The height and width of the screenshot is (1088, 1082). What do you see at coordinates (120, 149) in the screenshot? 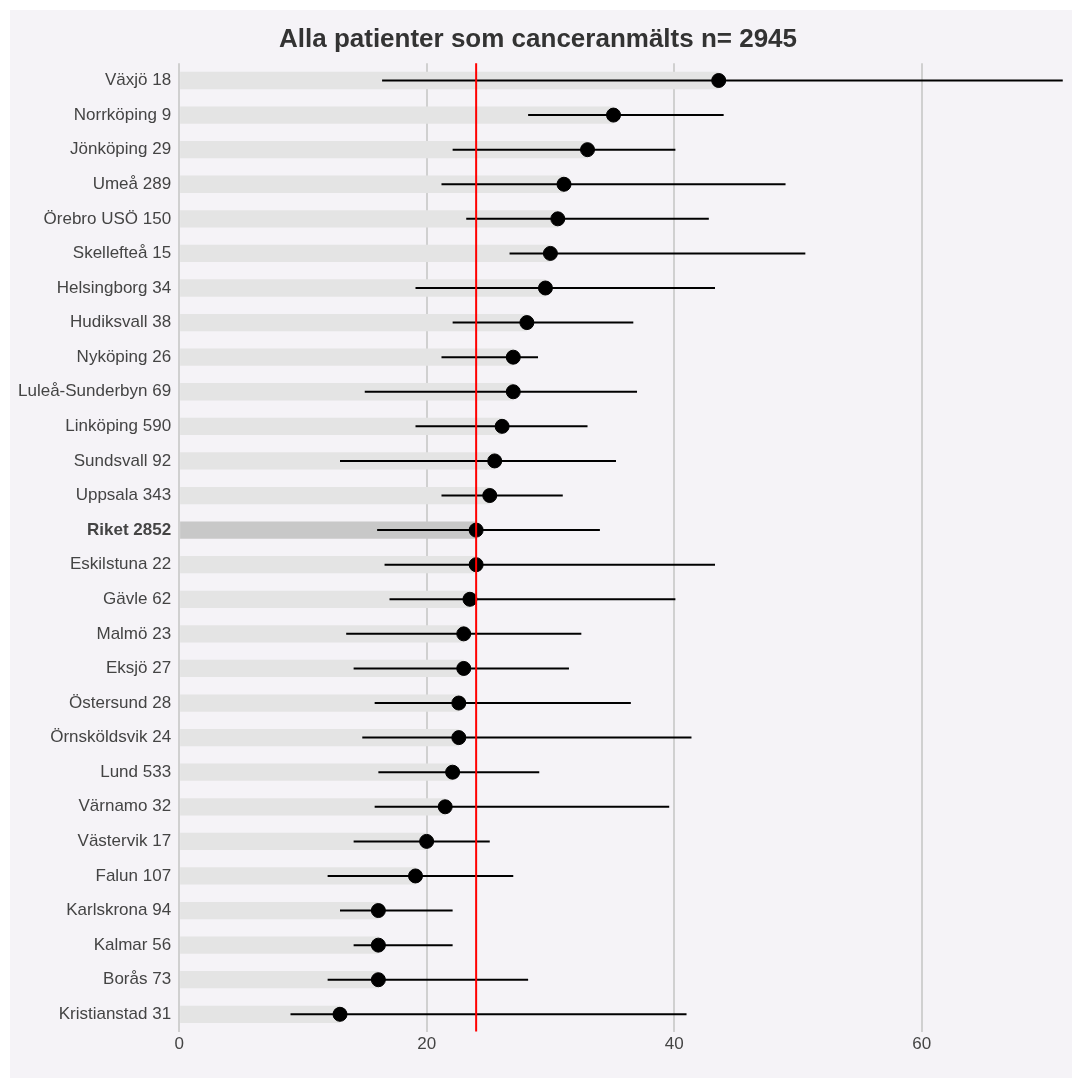
I see `y-tick-label: Jönköping 29` at bounding box center [120, 149].